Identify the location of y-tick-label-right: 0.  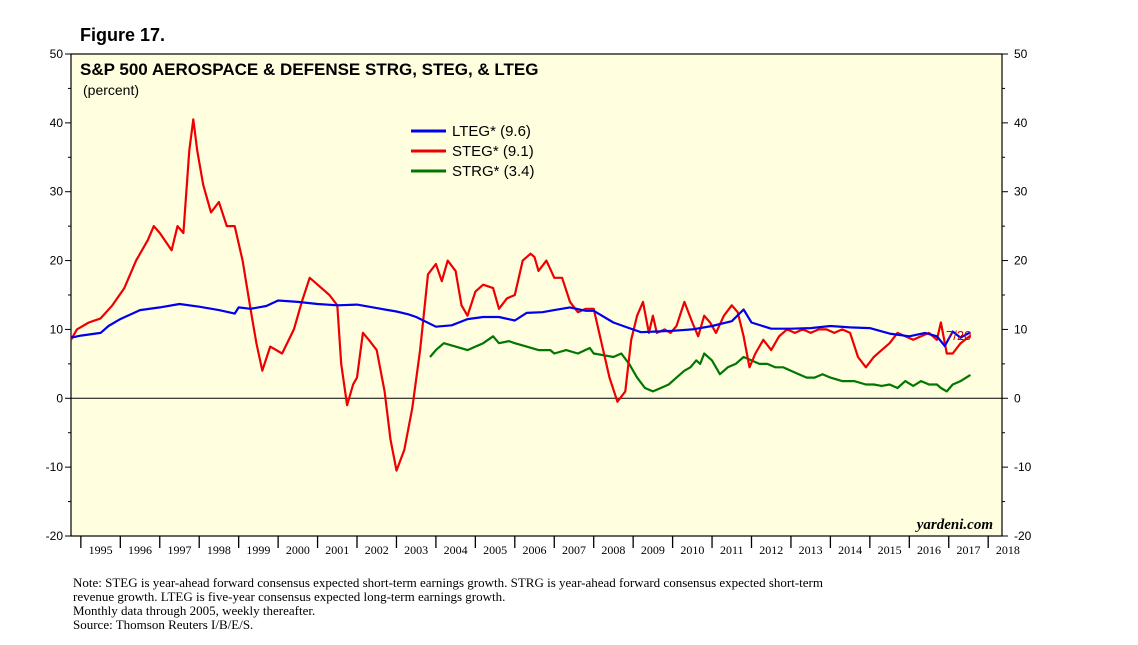
(1017, 398).